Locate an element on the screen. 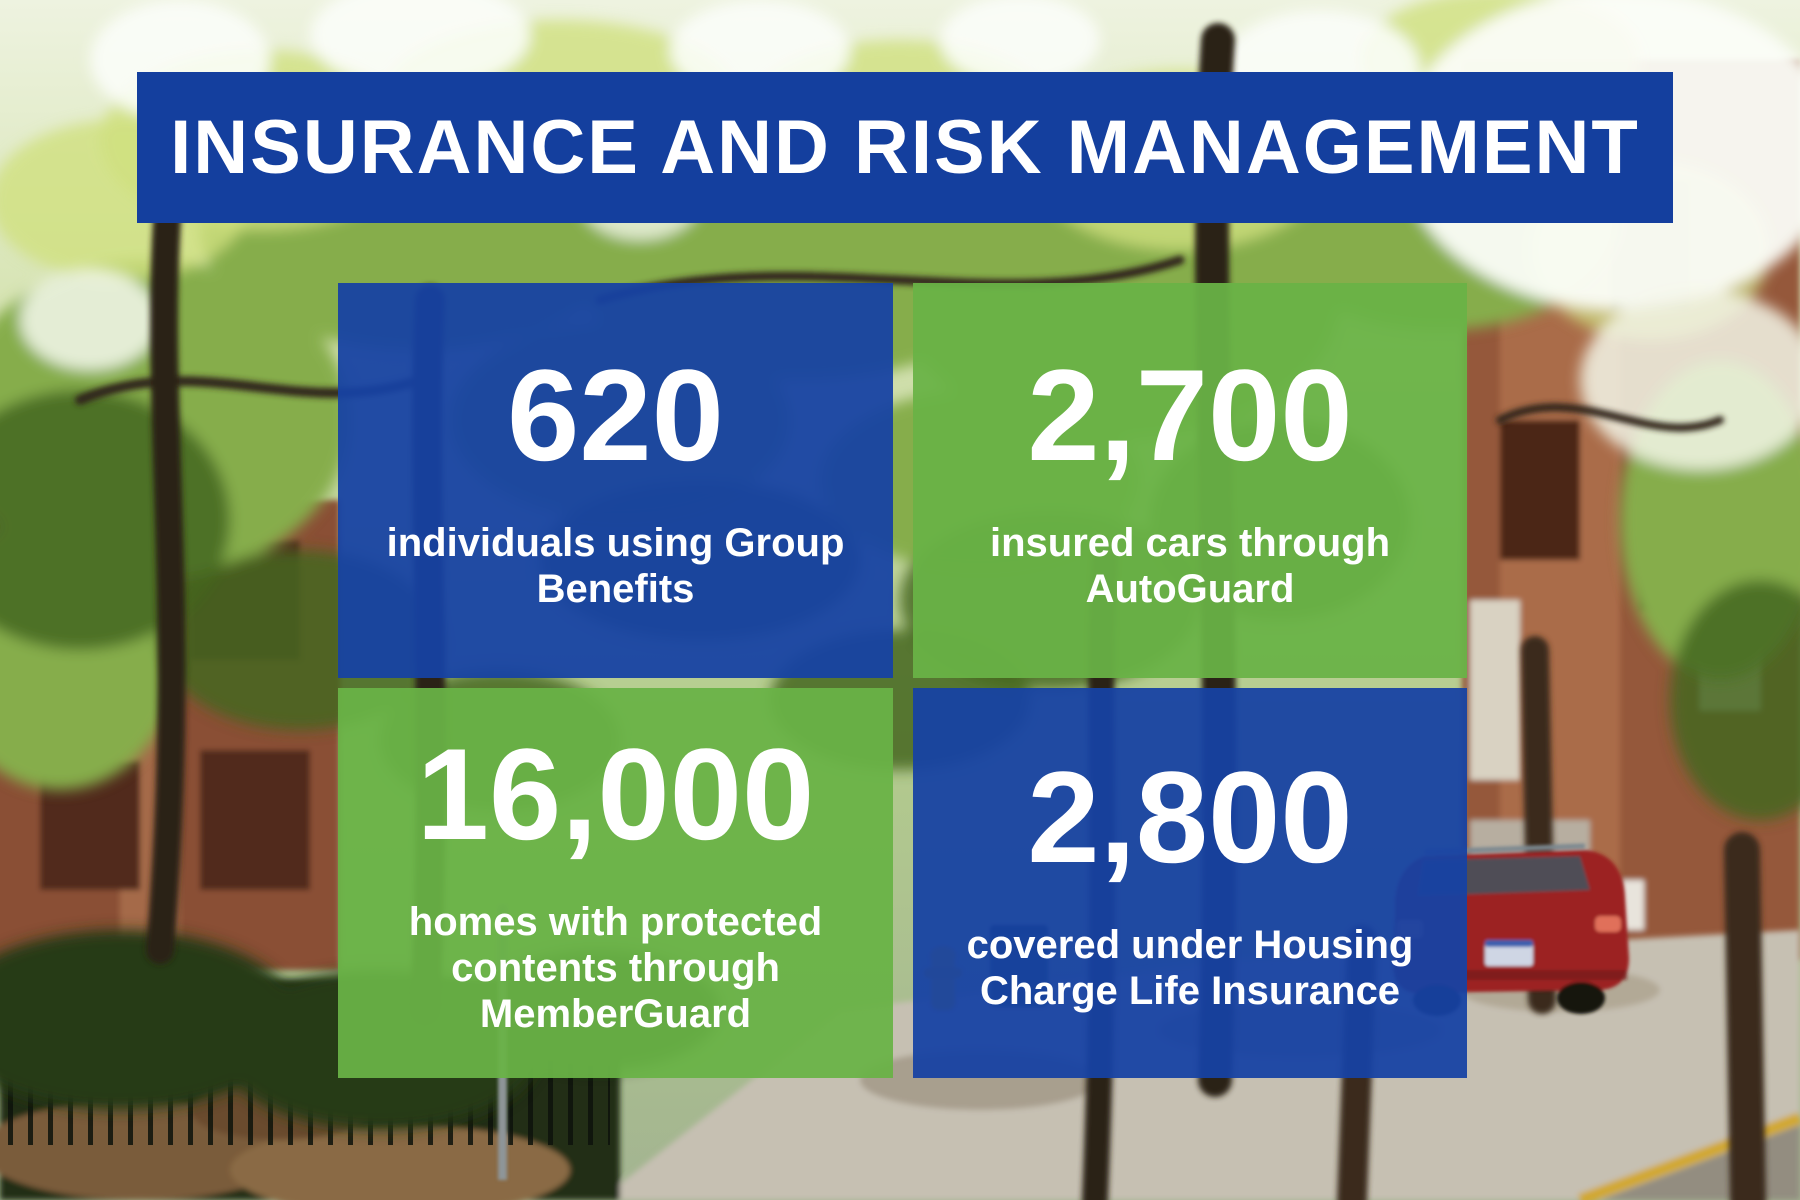 The height and width of the screenshot is (1200, 1800). stat-card-autoguard: 2,700 insured cars through AutoGuard is located at coordinates (1190, 480).